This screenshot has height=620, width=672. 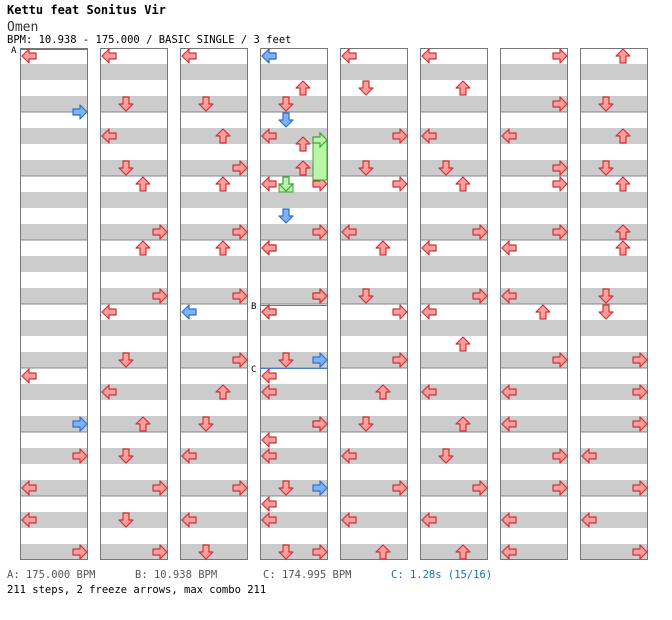 What do you see at coordinates (442, 575) in the screenshot?
I see `legend-stop-c: C: 1.28s (15/16)` at bounding box center [442, 575].